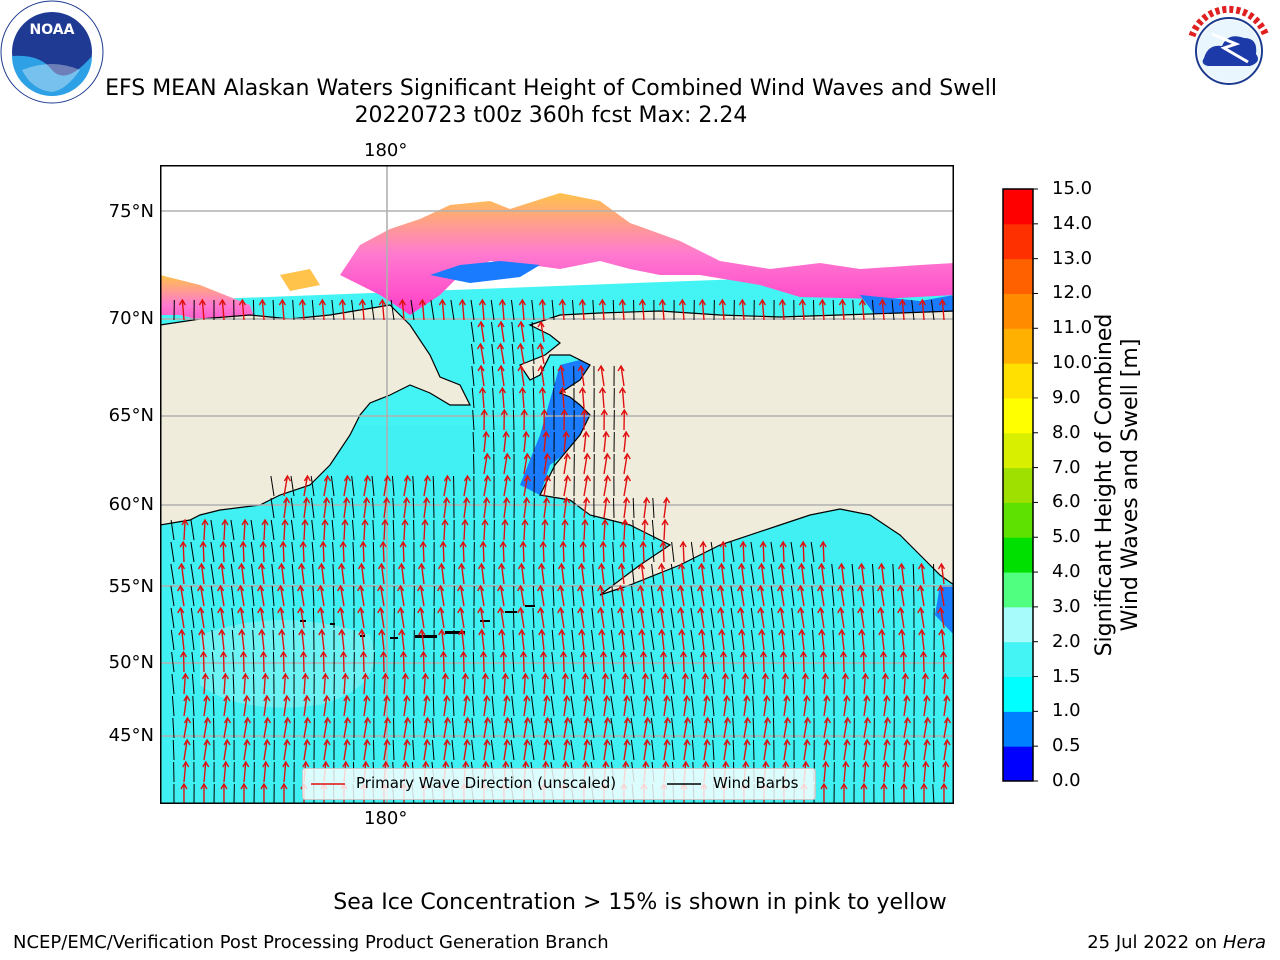 Image resolution: width=1280 pixels, height=960 pixels. I want to click on colorbar-tick-label: 4.0, so click(1066, 572).